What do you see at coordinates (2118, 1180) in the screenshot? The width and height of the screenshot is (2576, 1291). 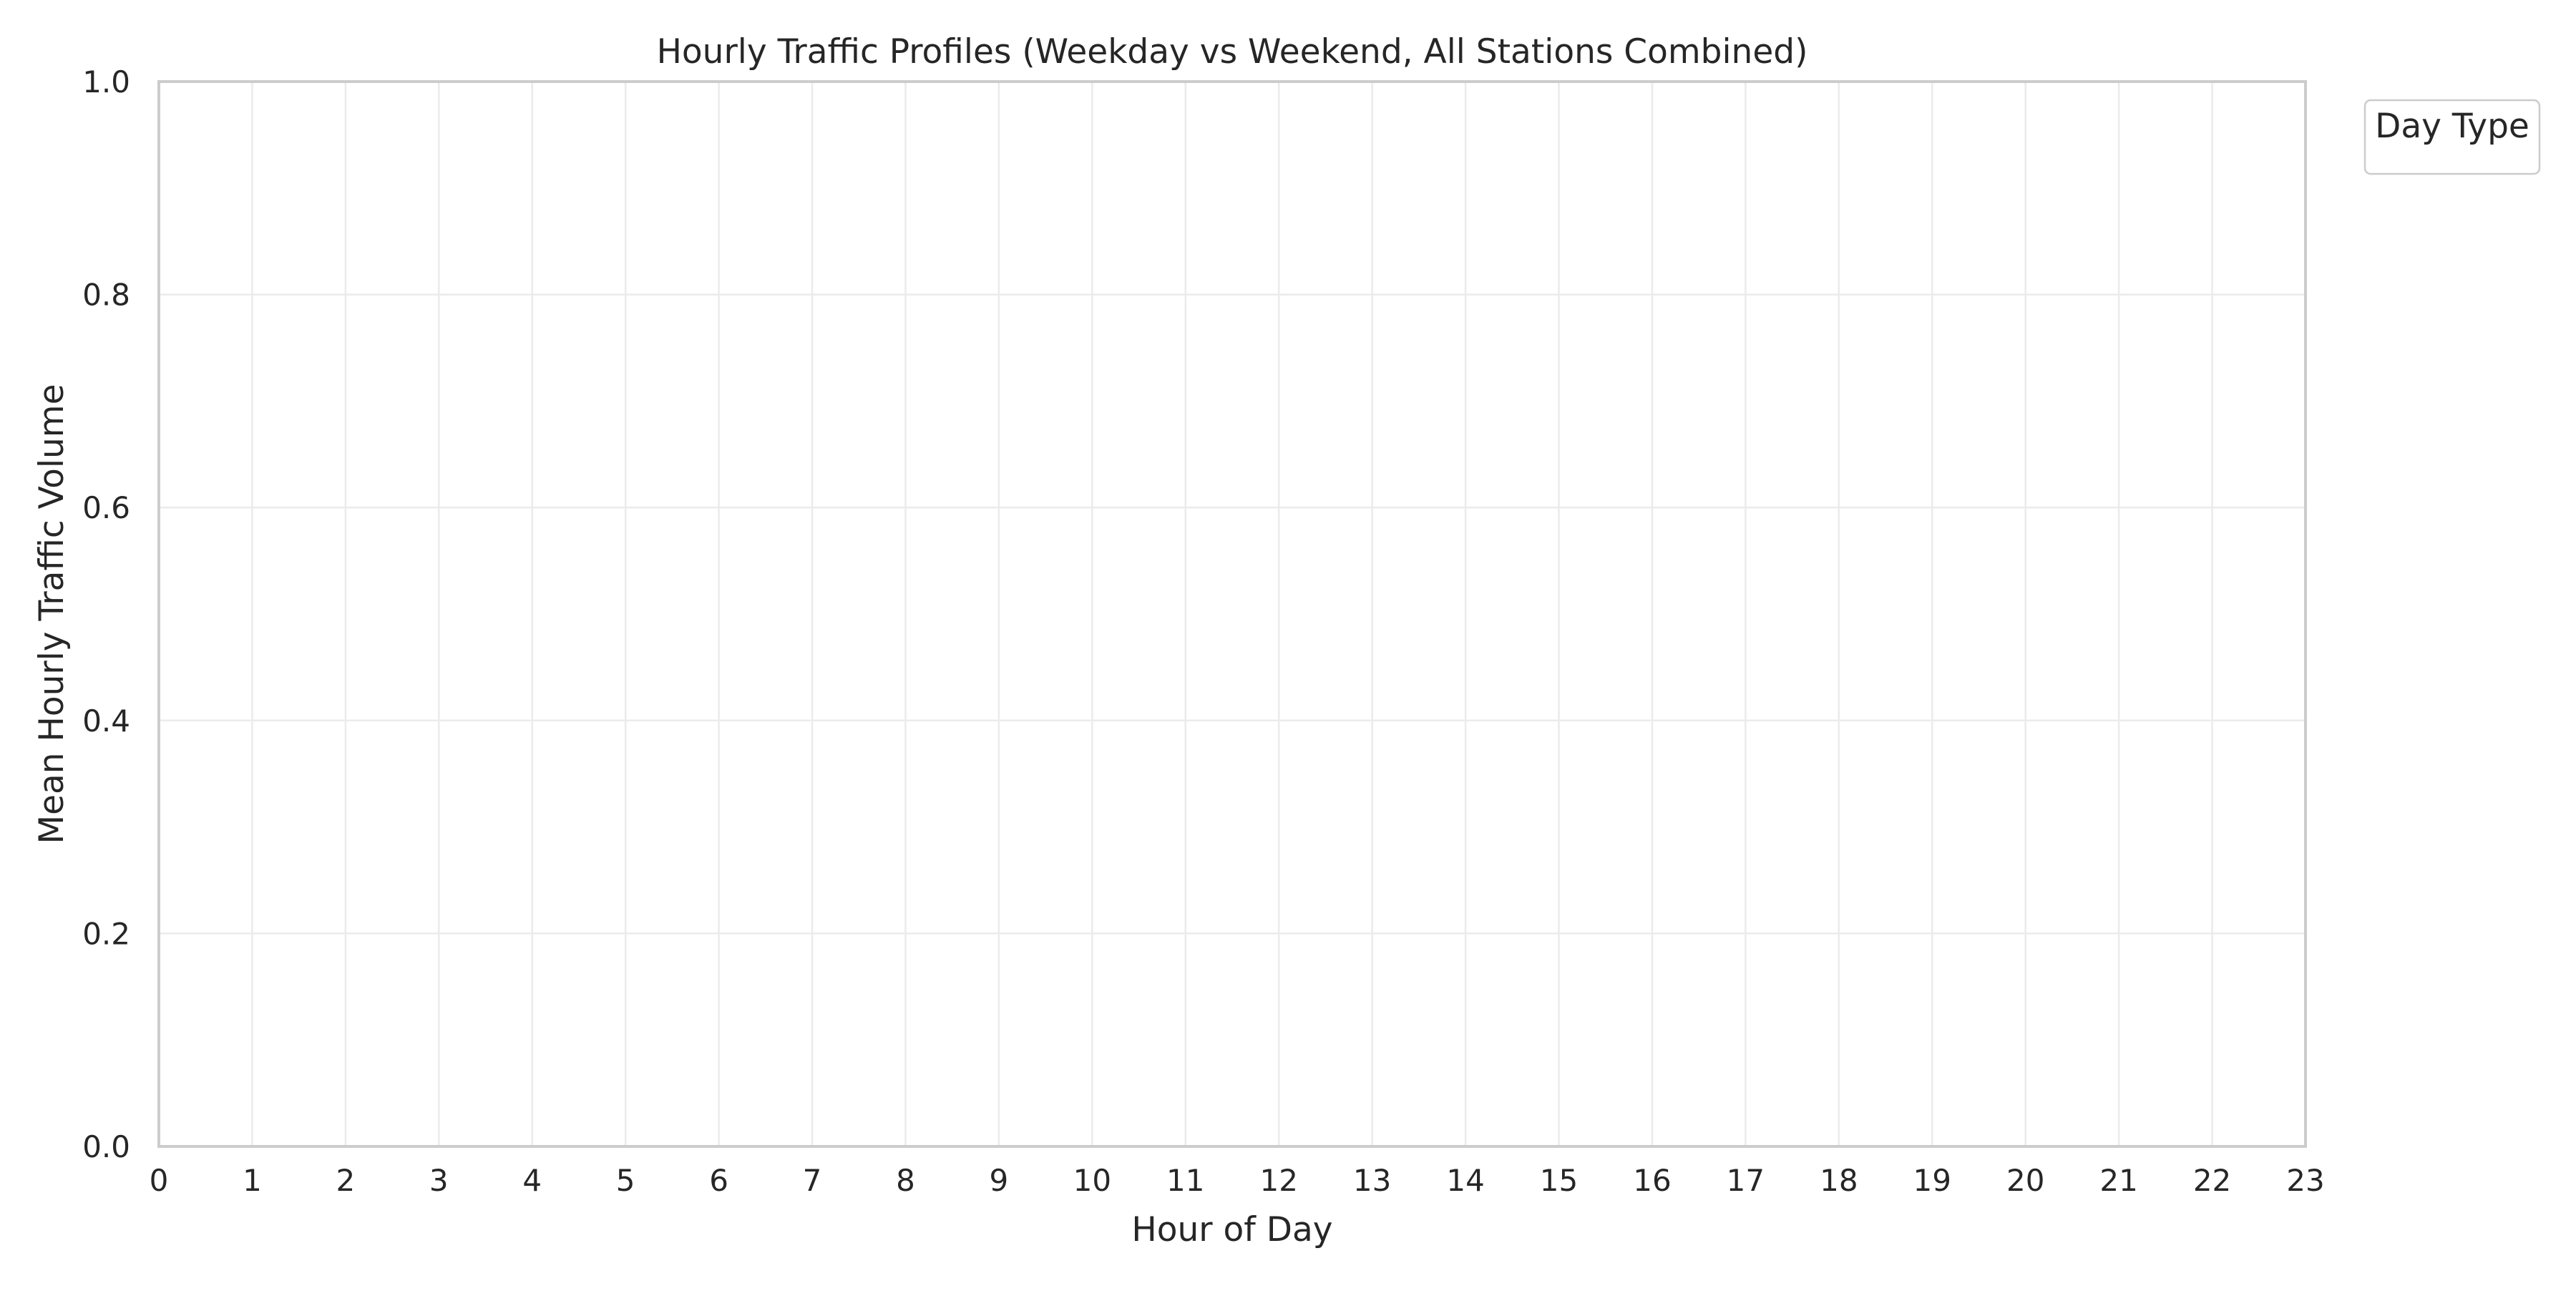 I see `x-tick-label: 21` at bounding box center [2118, 1180].